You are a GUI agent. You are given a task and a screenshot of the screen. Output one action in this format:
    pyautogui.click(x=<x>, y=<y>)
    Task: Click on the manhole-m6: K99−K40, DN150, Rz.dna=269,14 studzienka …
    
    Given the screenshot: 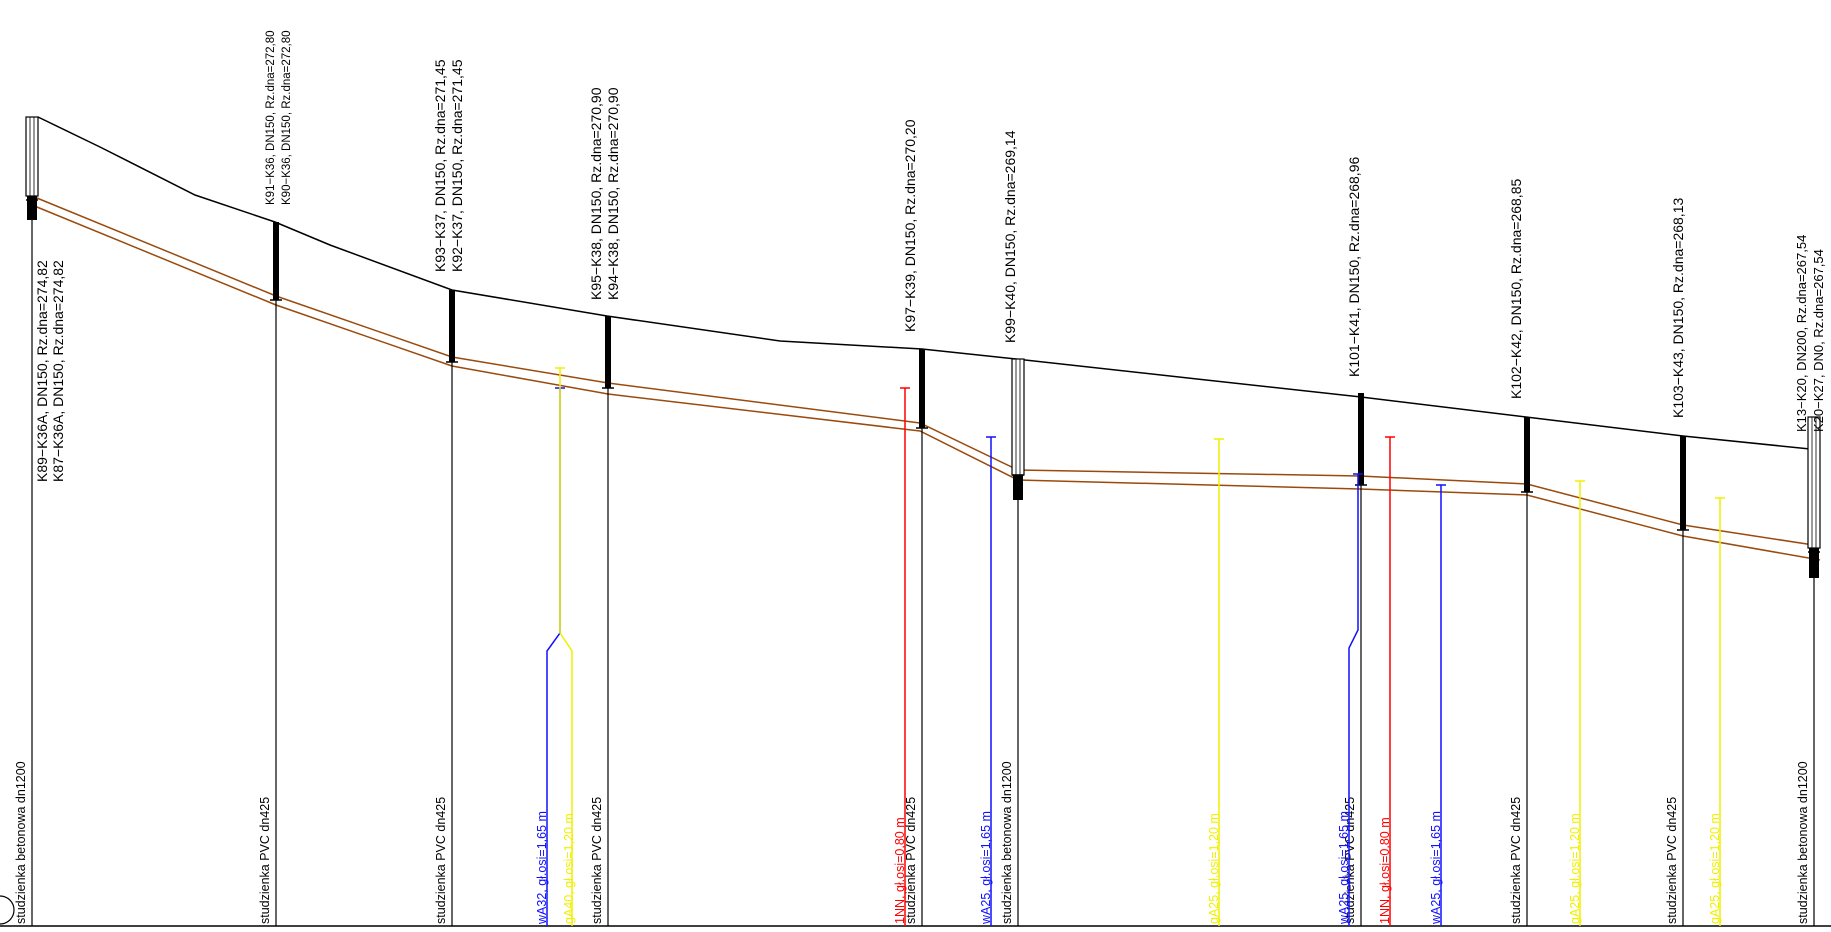 What is the action you would take?
    pyautogui.click(x=1012, y=528)
    